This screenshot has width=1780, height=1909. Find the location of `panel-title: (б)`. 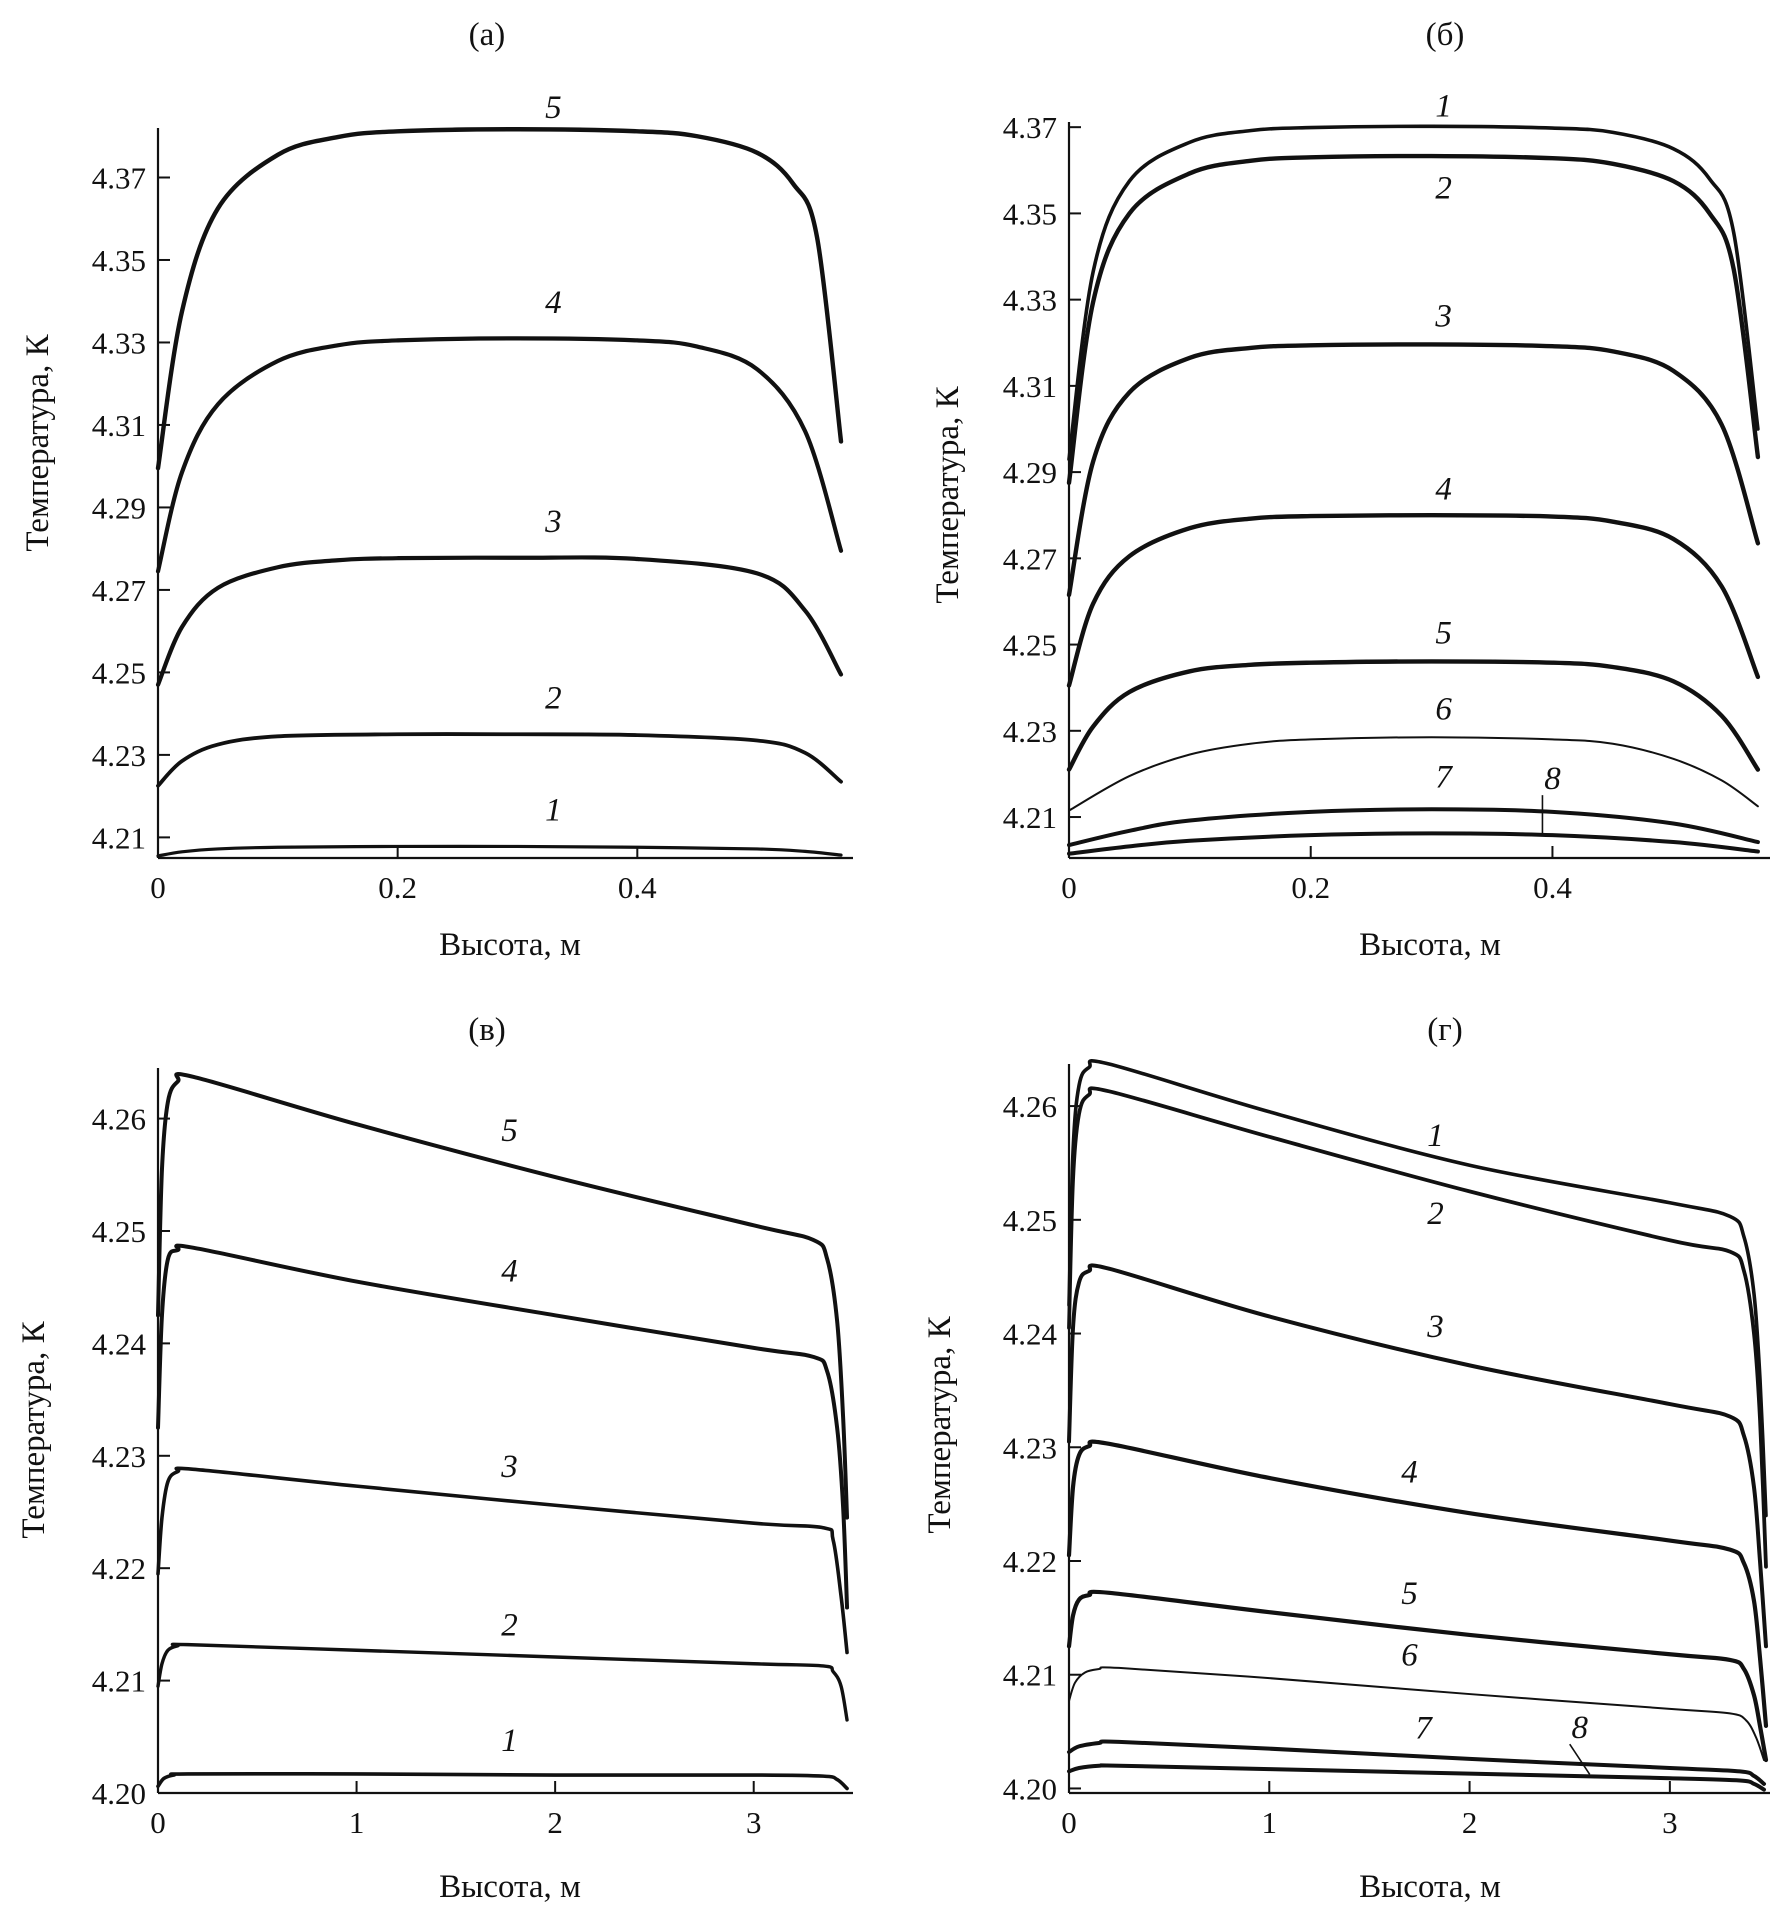

panel-title: (б) is located at coordinates (1445, 35).